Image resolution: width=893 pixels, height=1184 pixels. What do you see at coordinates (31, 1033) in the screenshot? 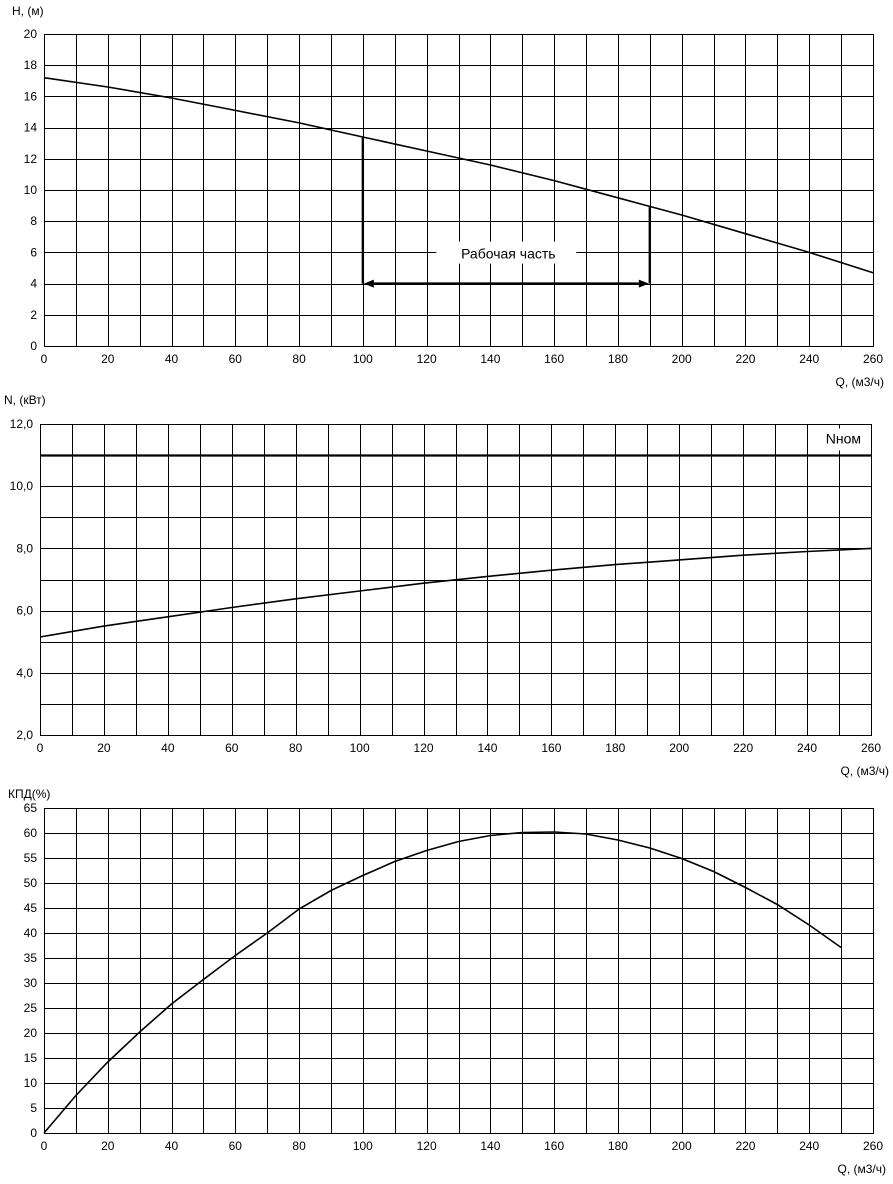
I see `efficiency-y-tick-label: 20` at bounding box center [31, 1033].